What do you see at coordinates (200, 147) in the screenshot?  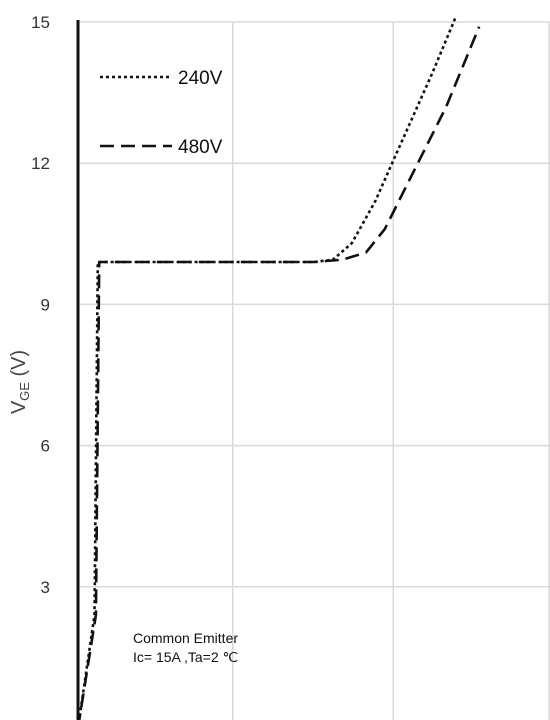 I see `legend-label-480v: 480V` at bounding box center [200, 147].